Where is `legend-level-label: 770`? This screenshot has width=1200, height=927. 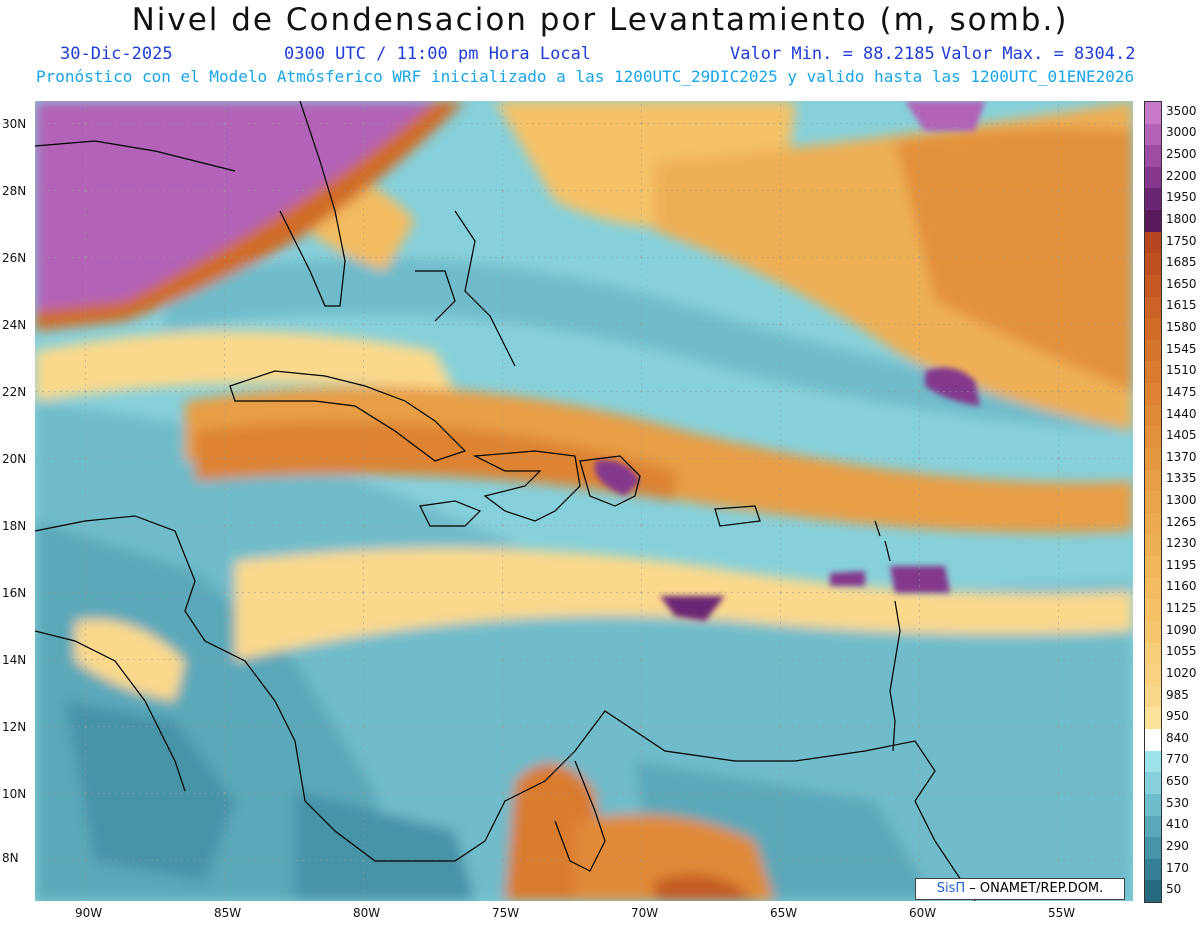
legend-level-label: 770 is located at coordinates (1177, 759).